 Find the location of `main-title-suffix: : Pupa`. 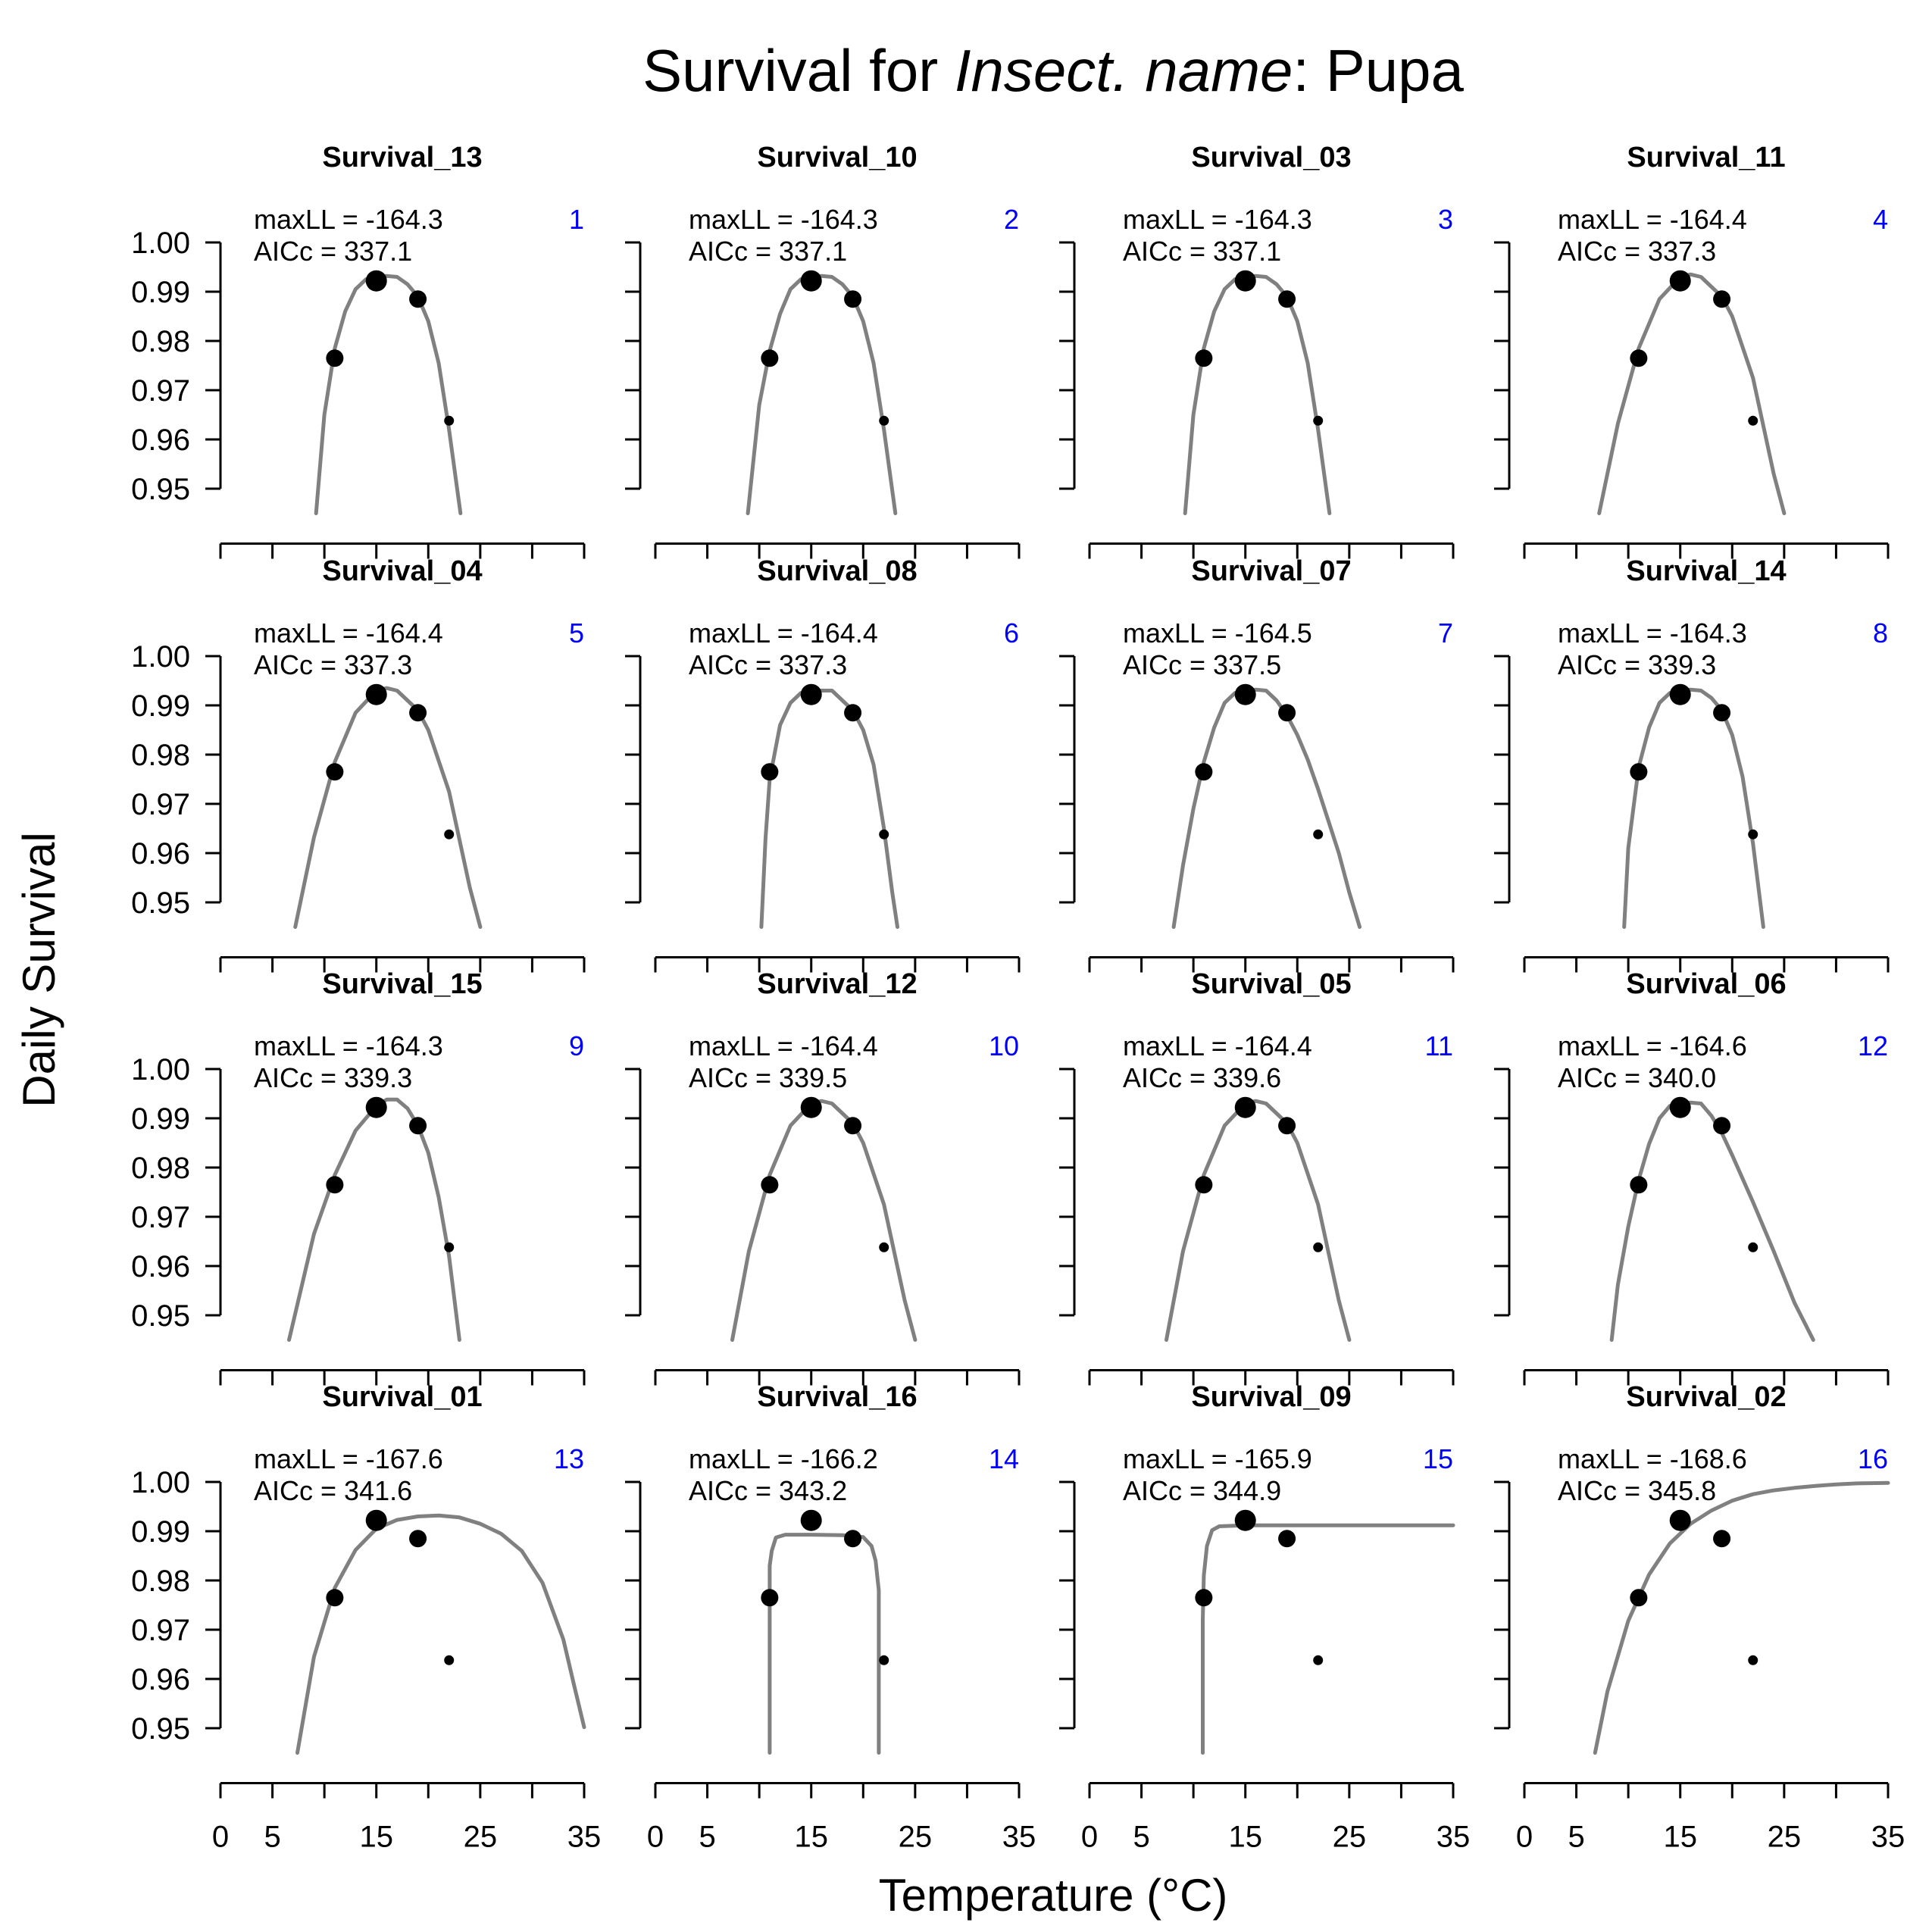

main-title-suffix: : Pupa is located at coordinates (1378, 70).